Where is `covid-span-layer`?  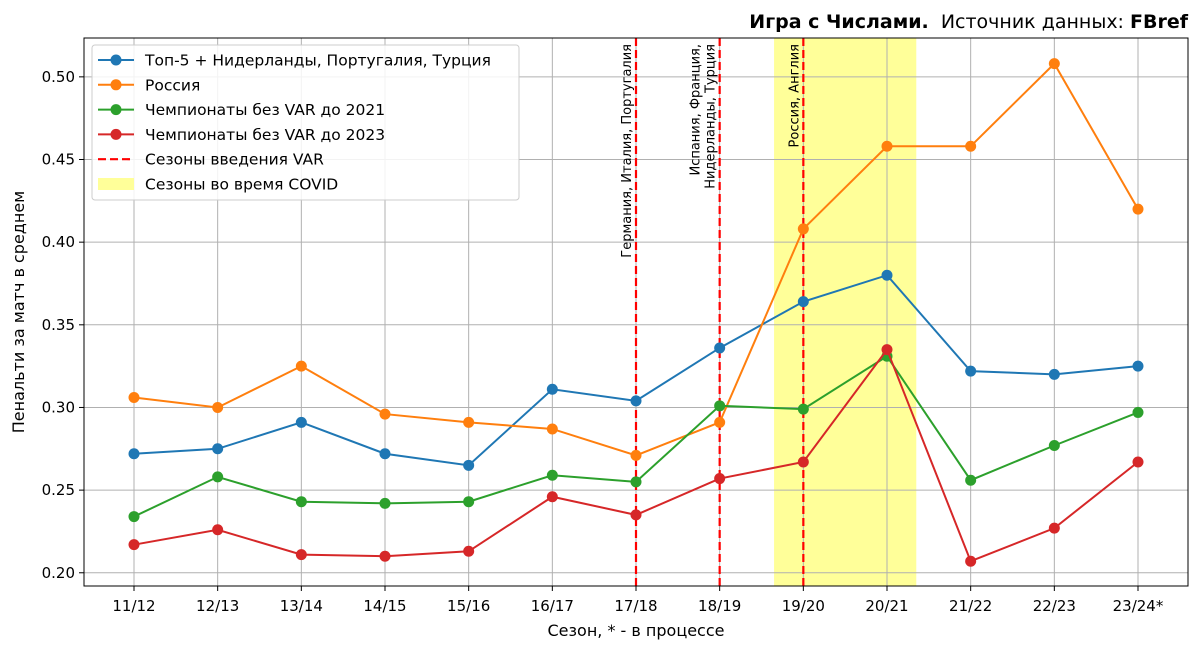 covid-span-layer is located at coordinates (845, 312).